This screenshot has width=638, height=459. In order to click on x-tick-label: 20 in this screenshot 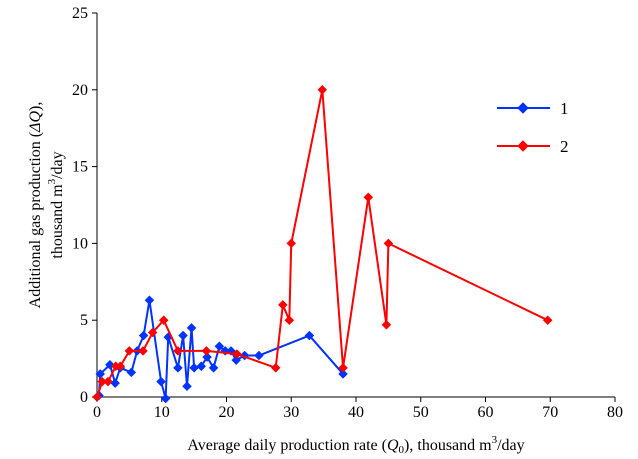, I will do `click(227, 412)`.